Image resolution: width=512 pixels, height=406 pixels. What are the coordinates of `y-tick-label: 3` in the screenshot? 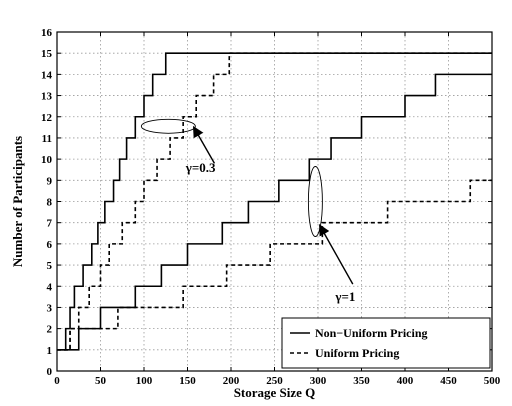 It's located at (50, 308).